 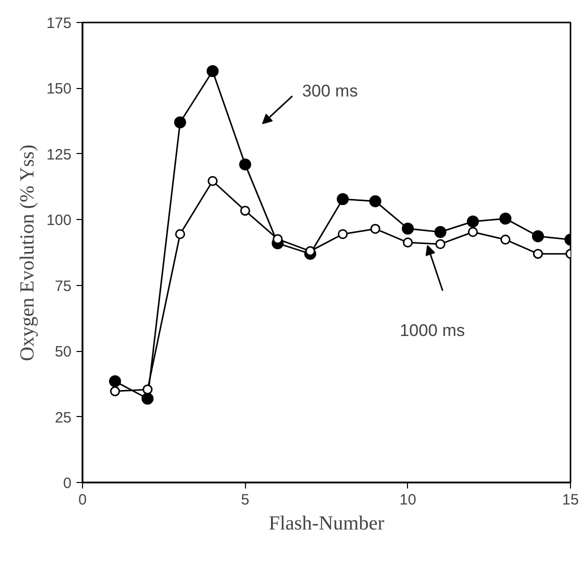 What do you see at coordinates (245, 500) in the screenshot?
I see `x-tick-label: 5` at bounding box center [245, 500].